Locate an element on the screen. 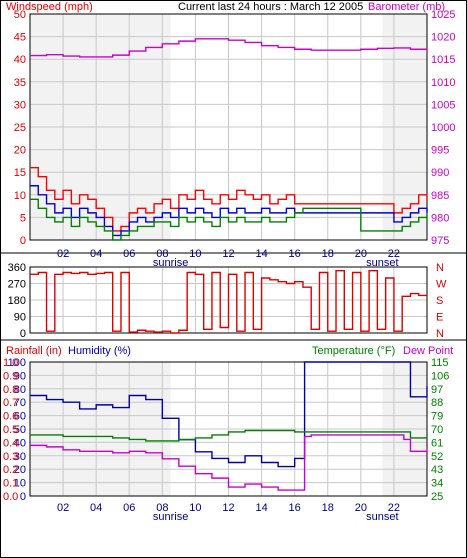  barometer-axis-label: Barometer (mb) is located at coordinates (406, 7).